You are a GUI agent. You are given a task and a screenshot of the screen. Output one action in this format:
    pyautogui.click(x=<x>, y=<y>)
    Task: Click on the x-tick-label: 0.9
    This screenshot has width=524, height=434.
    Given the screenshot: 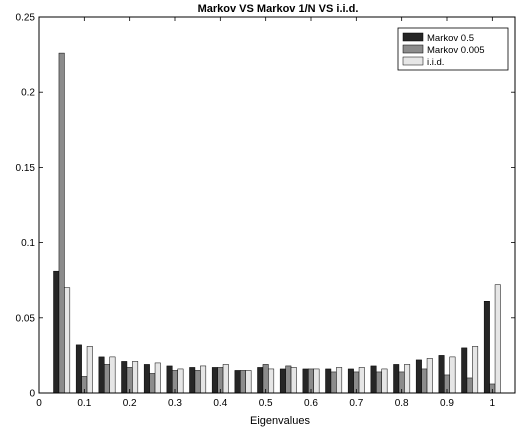 What is the action you would take?
    pyautogui.click(x=447, y=403)
    